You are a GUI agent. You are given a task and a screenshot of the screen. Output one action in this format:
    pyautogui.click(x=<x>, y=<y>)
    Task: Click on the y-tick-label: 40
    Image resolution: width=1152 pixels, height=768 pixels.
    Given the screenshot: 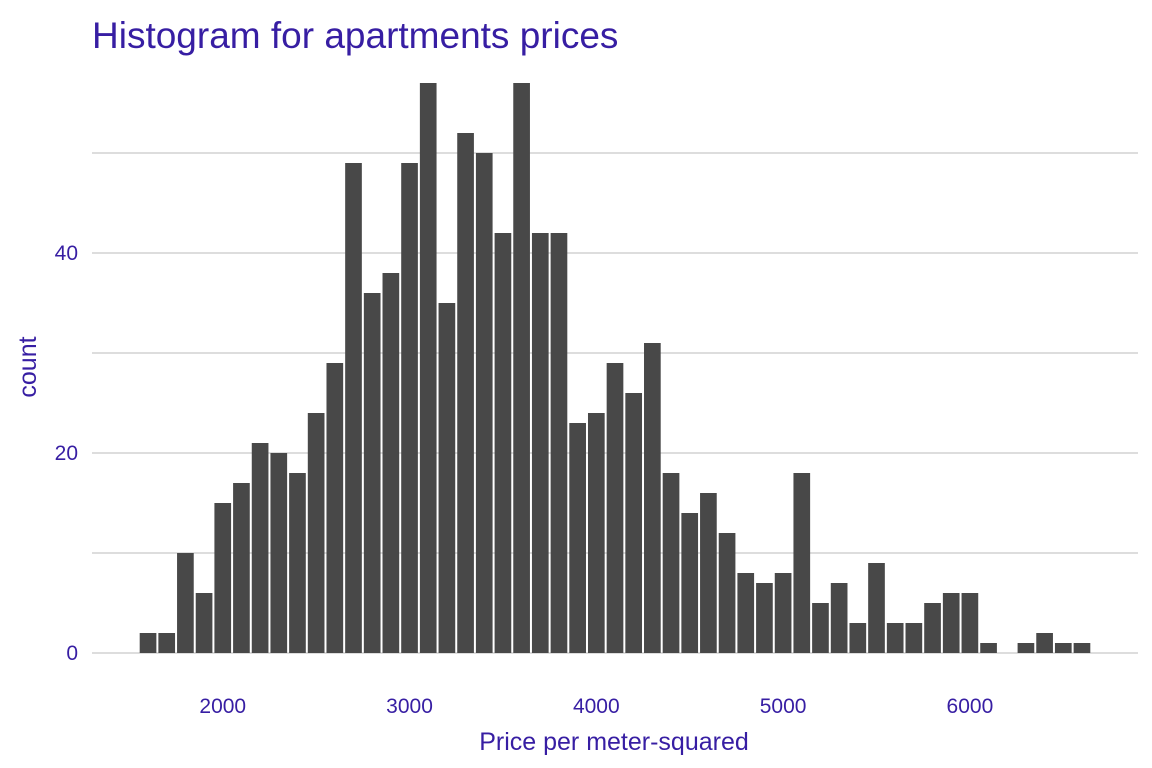 What is the action you would take?
    pyautogui.click(x=66, y=253)
    